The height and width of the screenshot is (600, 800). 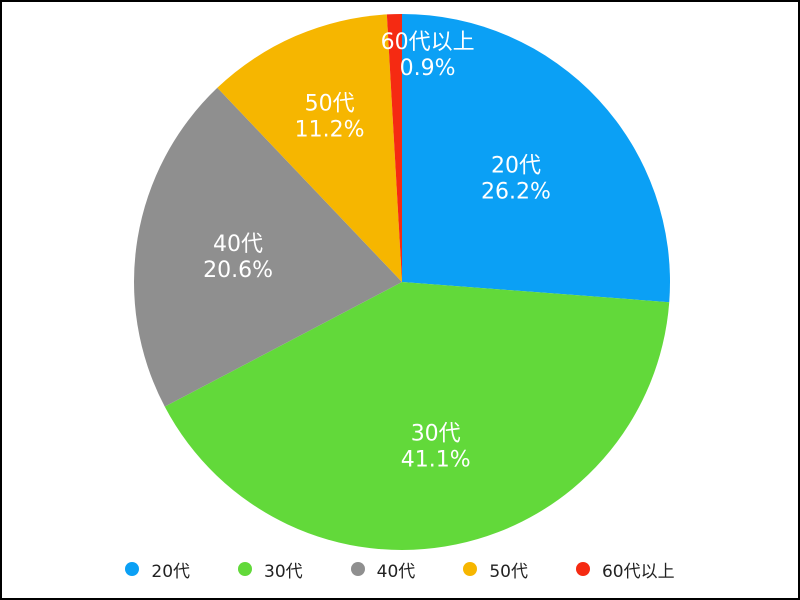 I want to click on pie-slice-50s, so click(x=309, y=148).